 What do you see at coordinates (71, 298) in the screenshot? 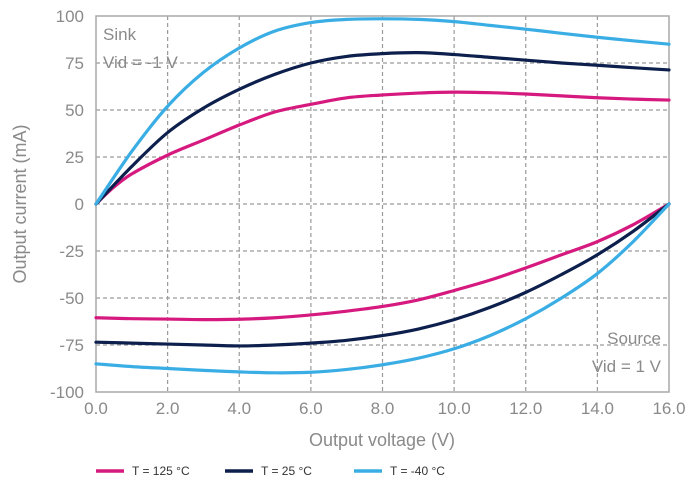
I see `y-tick-label: -50` at bounding box center [71, 298].